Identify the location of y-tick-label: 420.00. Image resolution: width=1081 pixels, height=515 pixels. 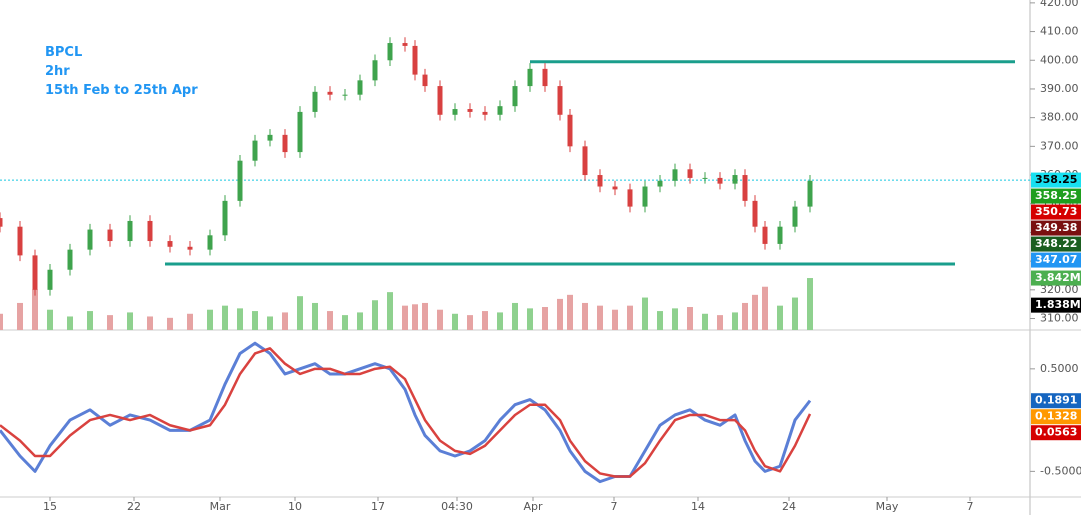
(1059, 4).